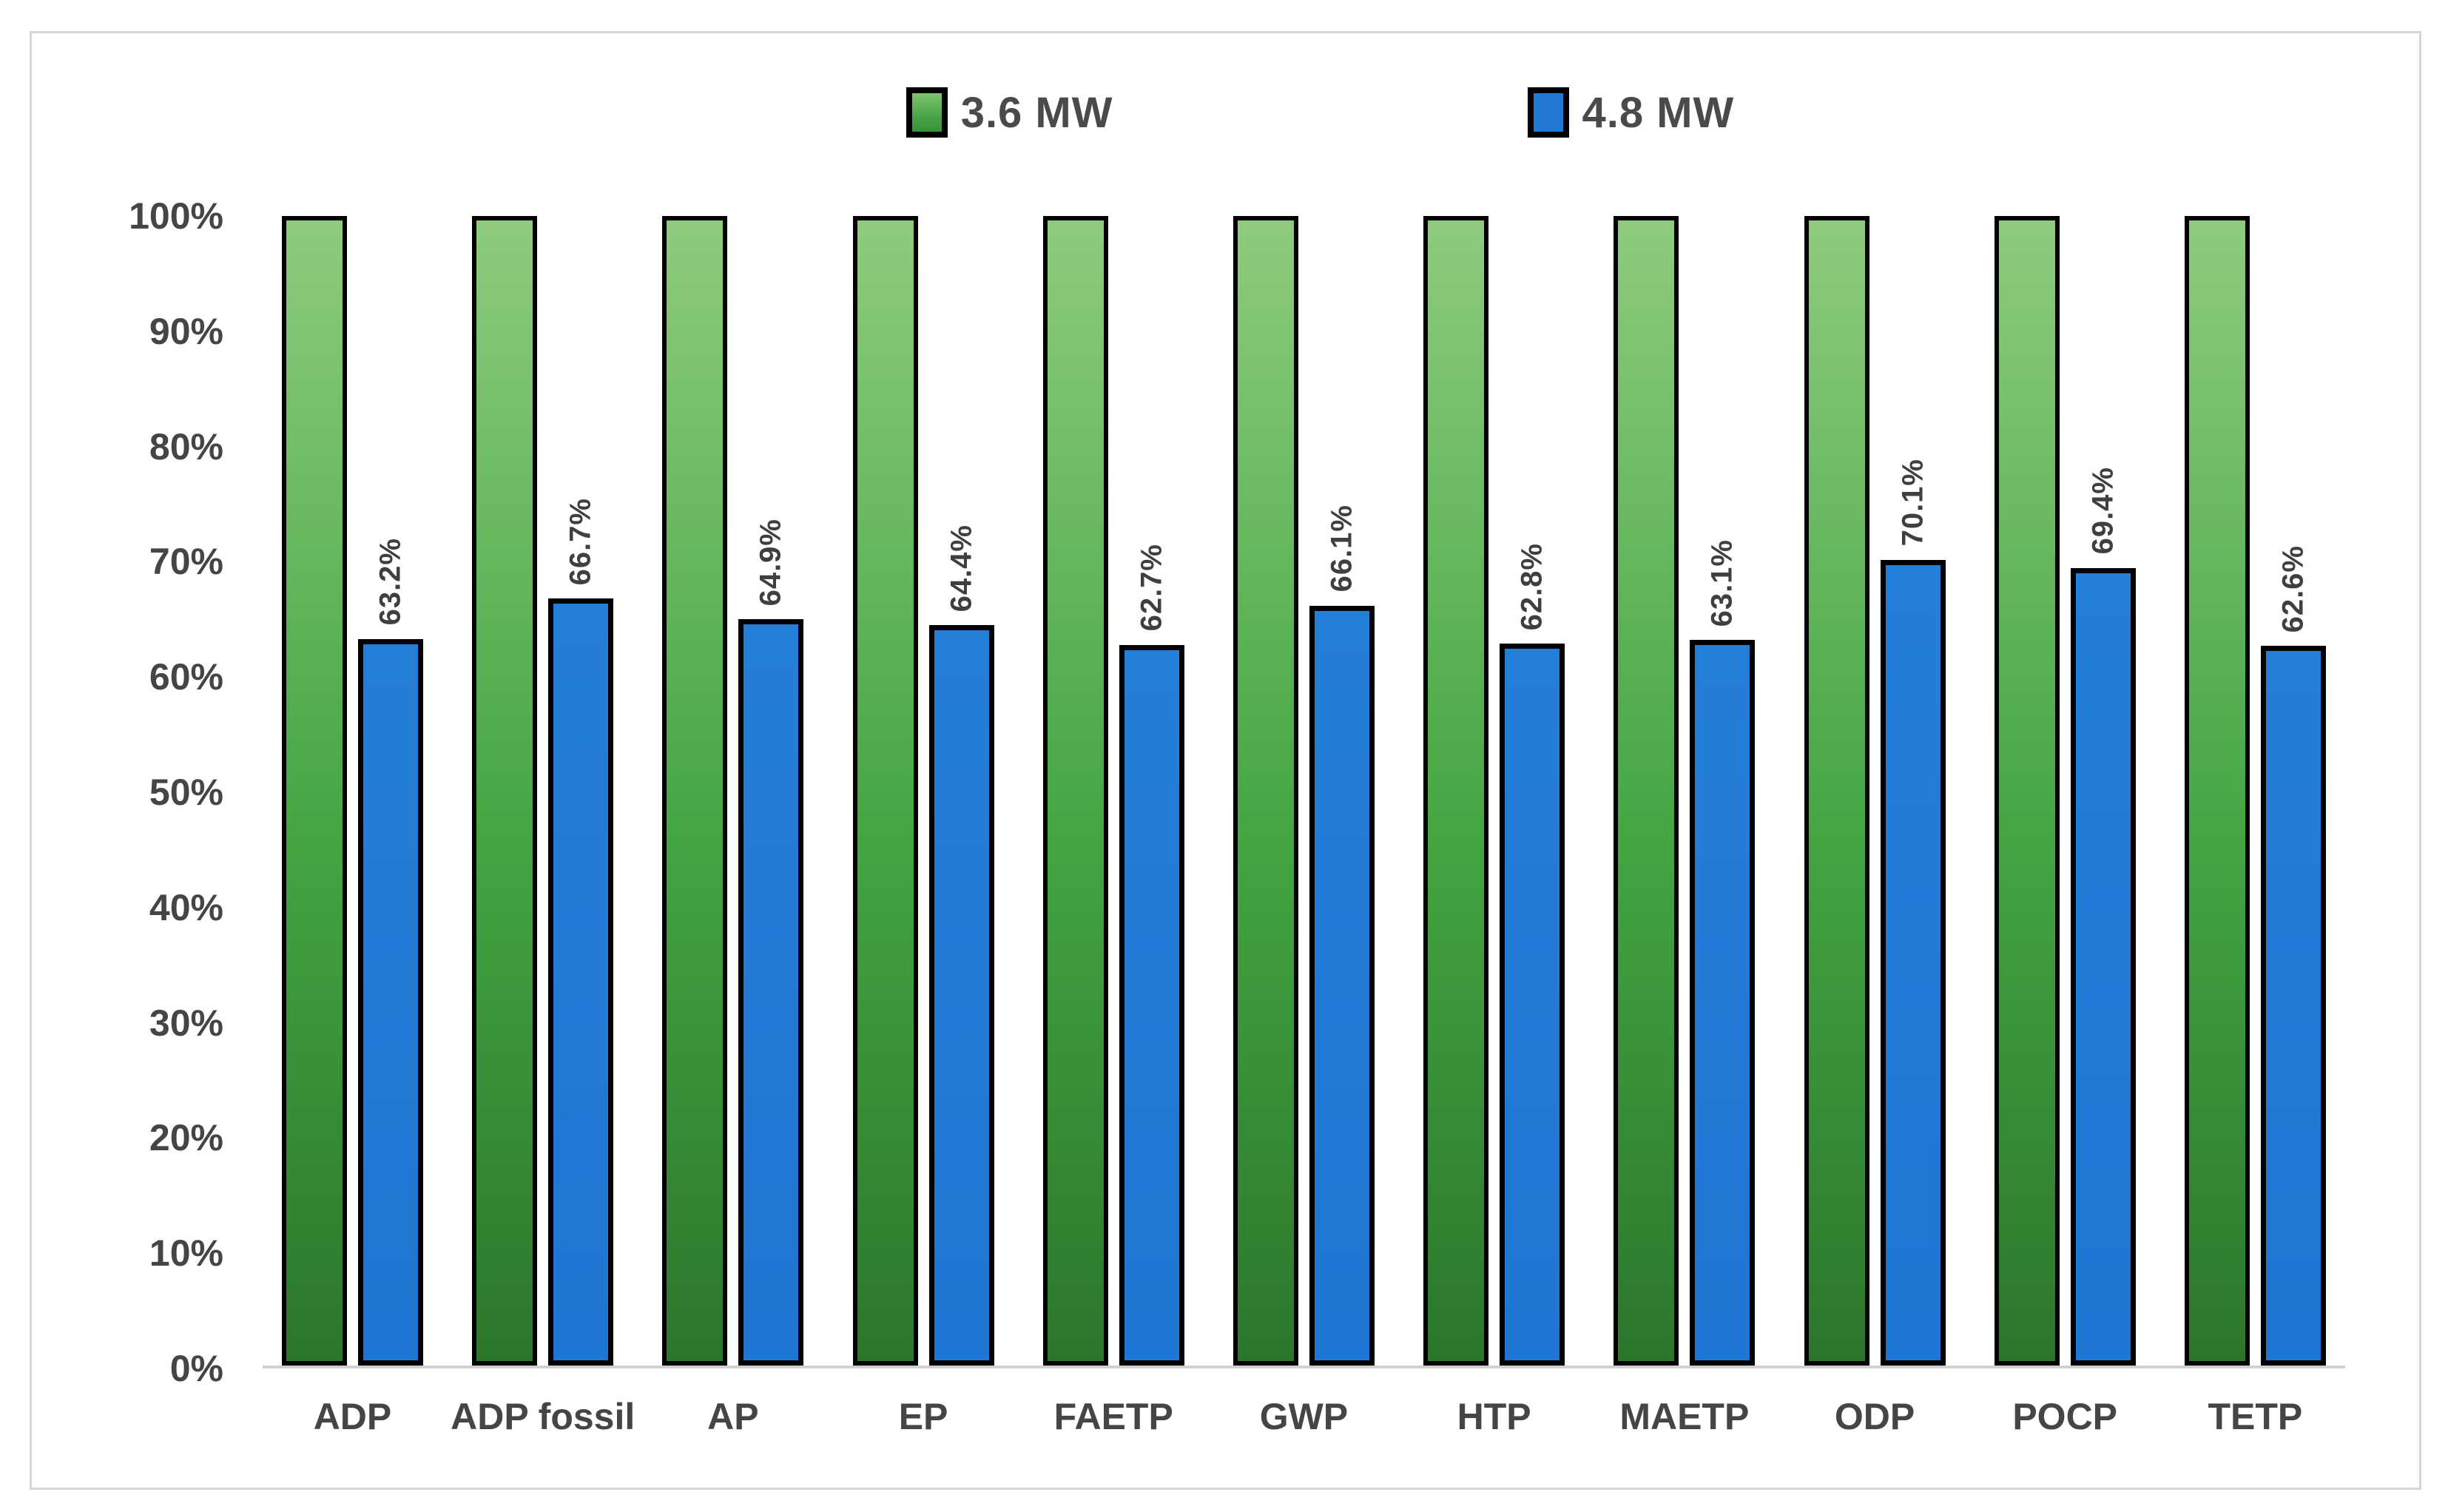 This screenshot has height=1512, width=2448. What do you see at coordinates (186, 792) in the screenshot?
I see `y-tick-label: 50%` at bounding box center [186, 792].